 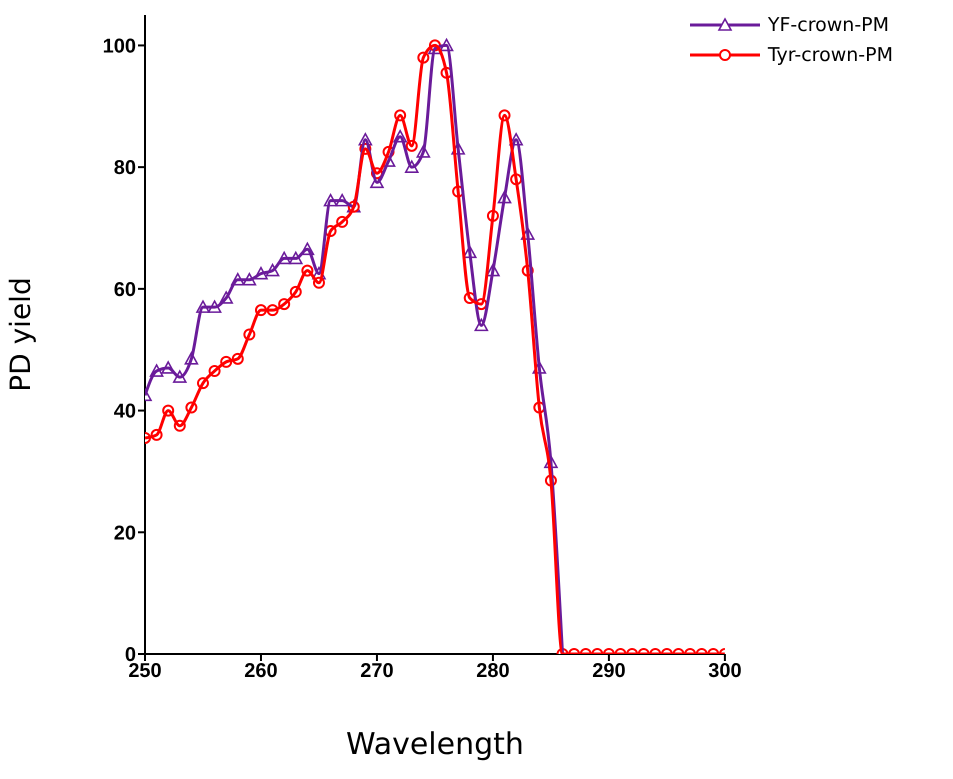 I want to click on y-tick-label: 40, so click(x=125, y=411).